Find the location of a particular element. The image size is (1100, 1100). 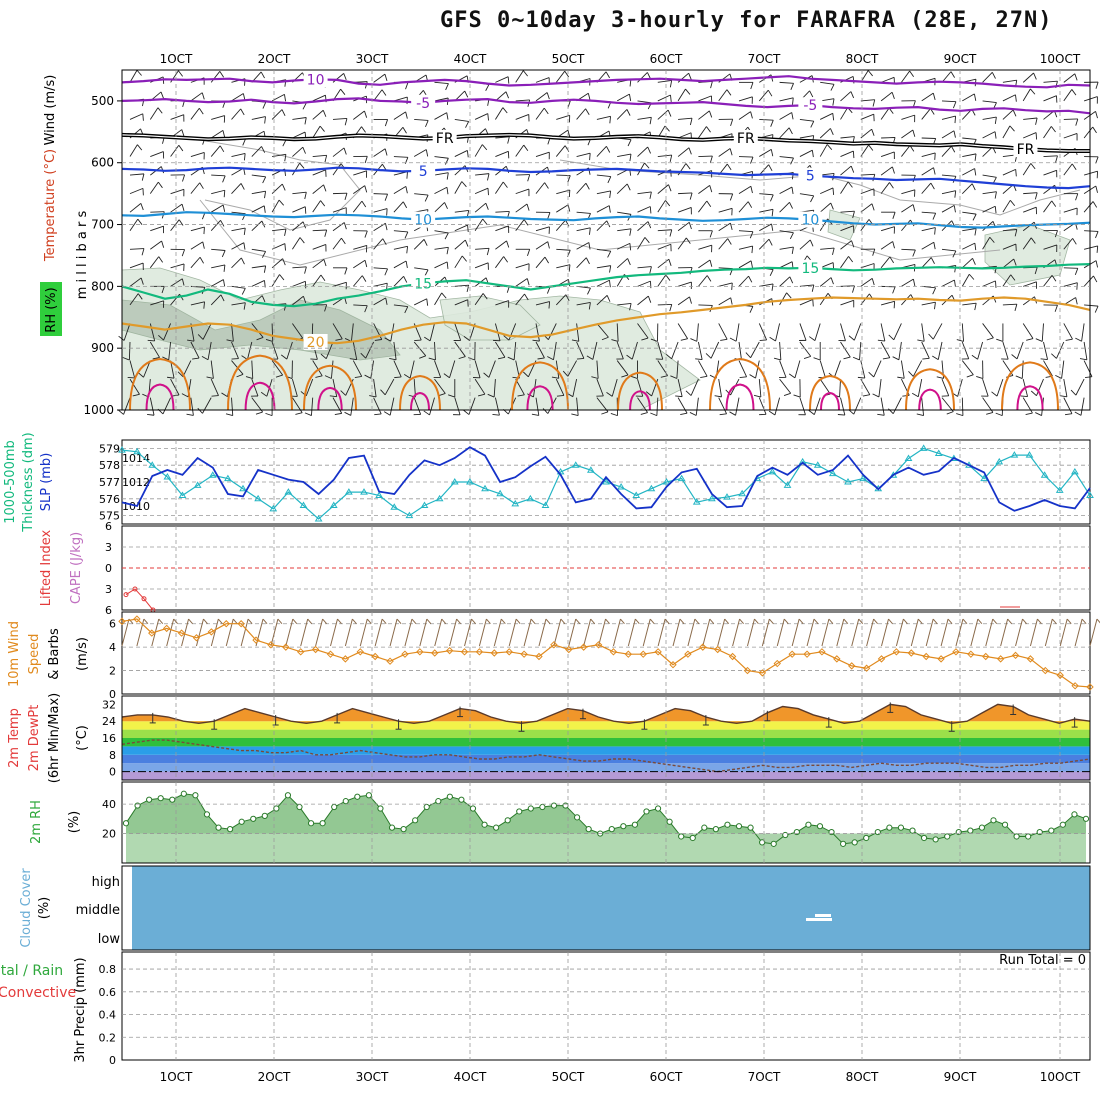

slp-tick-label: 1014 is located at coordinates (136, 458).